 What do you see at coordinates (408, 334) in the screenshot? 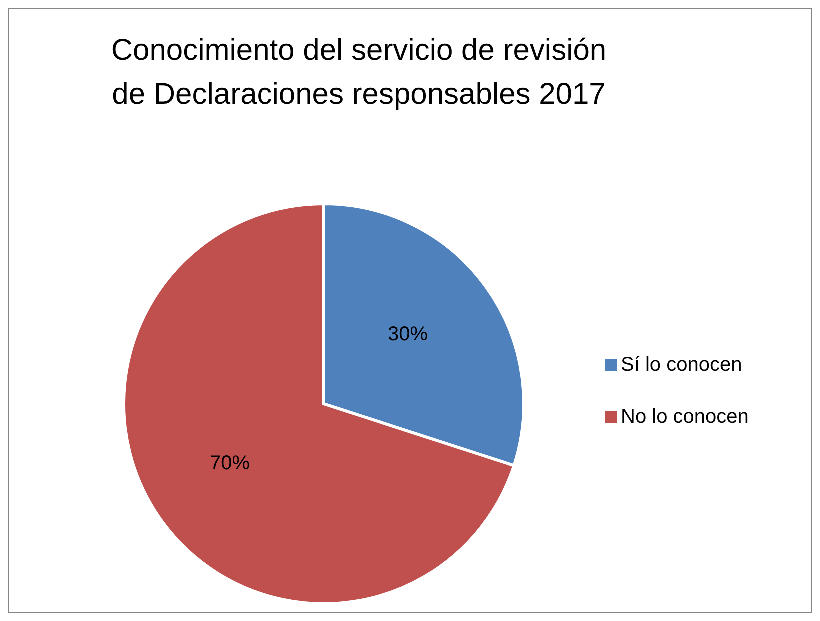
I see `data-label: 30%` at bounding box center [408, 334].